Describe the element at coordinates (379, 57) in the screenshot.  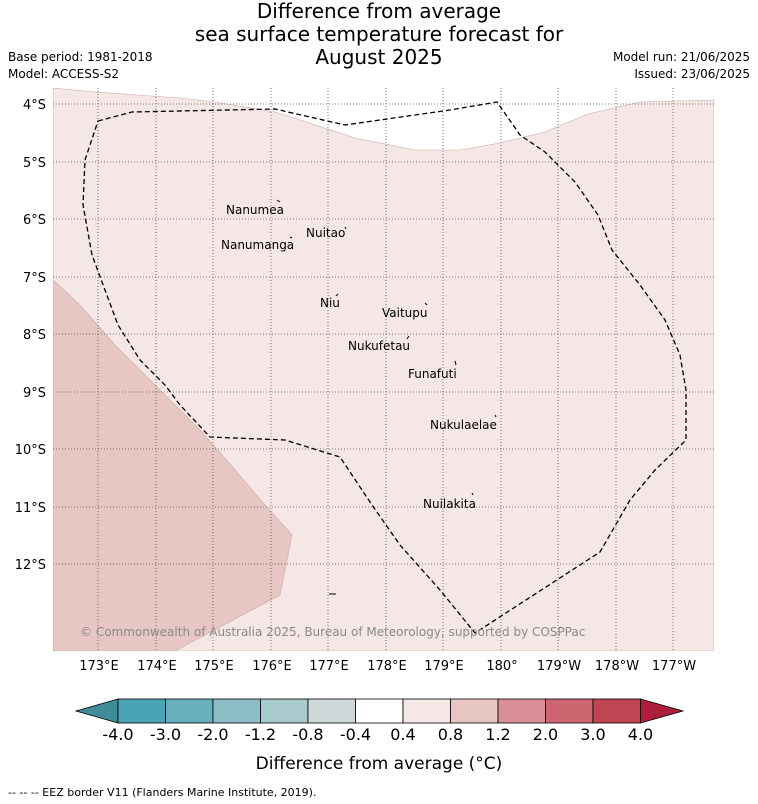
I see `title-line-3: August 2025` at that location.